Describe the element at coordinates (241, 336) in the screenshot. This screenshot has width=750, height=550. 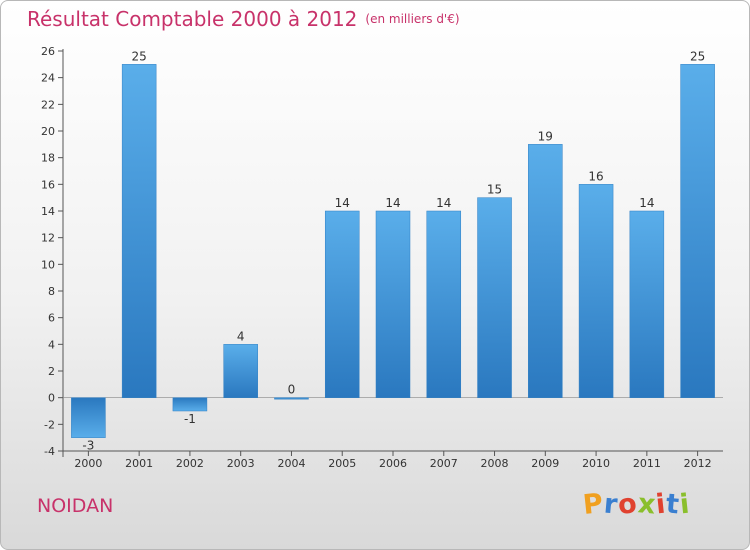
I see `value-label: 4` at that location.